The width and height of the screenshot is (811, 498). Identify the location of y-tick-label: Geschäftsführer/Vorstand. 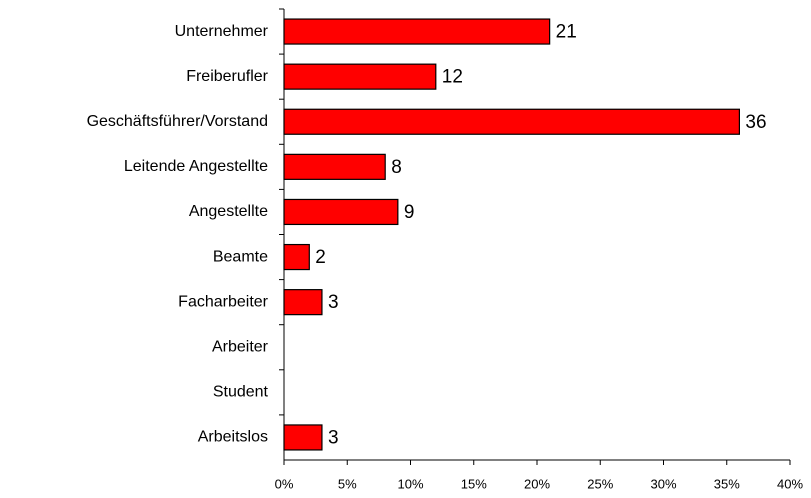
(177, 121).